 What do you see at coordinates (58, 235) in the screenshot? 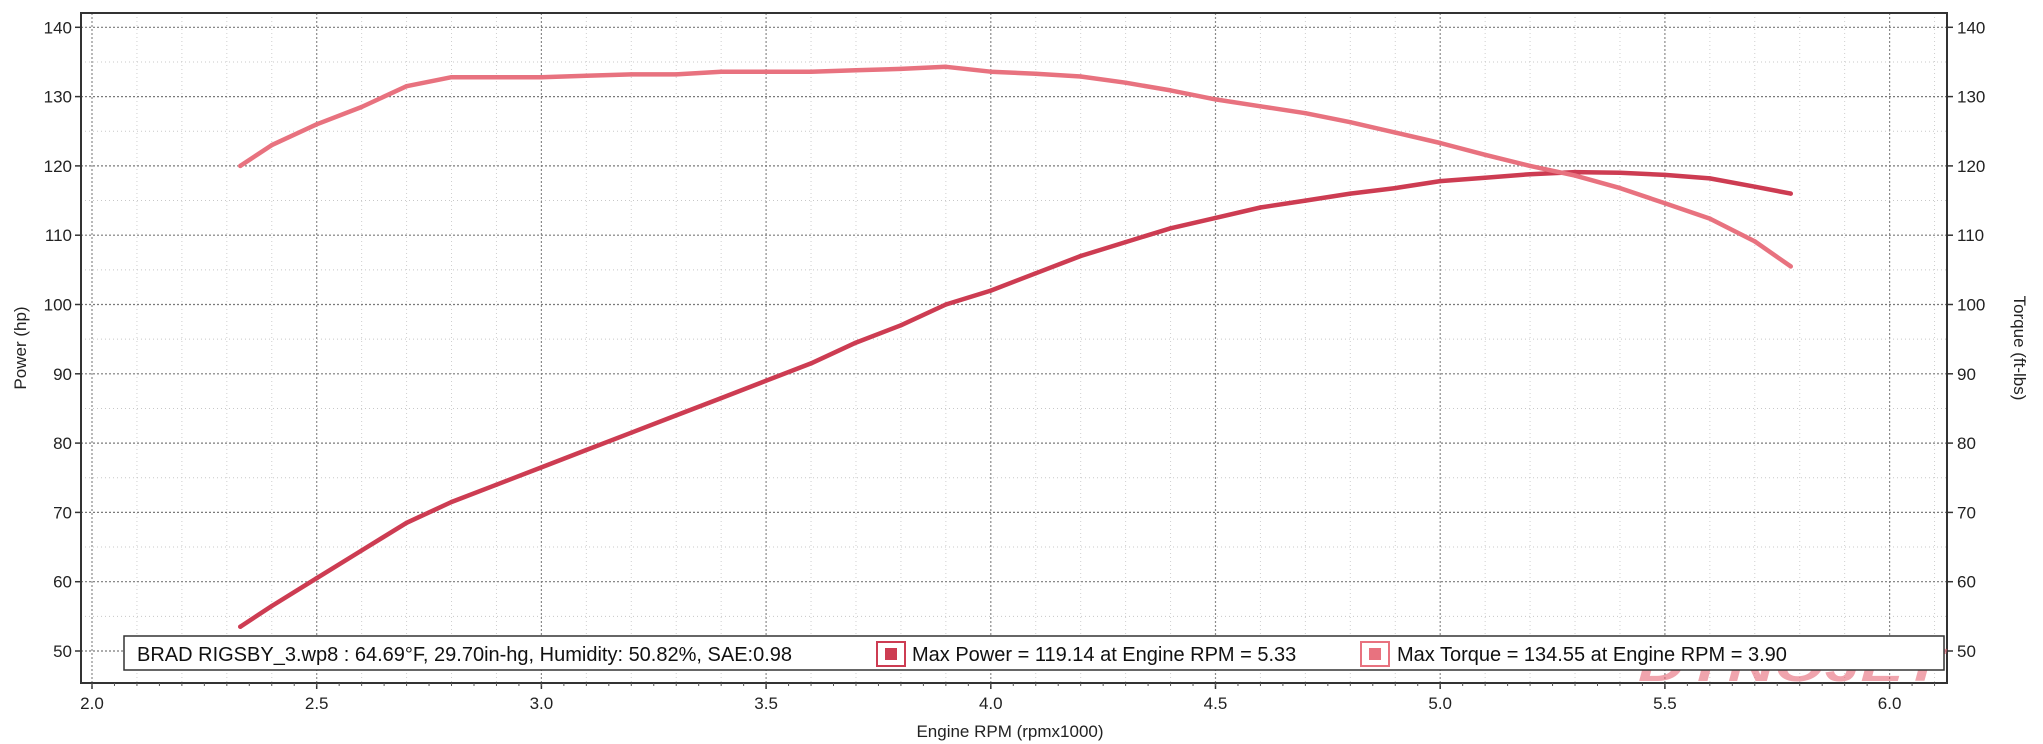
I see `y-tick-label-left: 110` at bounding box center [58, 235].